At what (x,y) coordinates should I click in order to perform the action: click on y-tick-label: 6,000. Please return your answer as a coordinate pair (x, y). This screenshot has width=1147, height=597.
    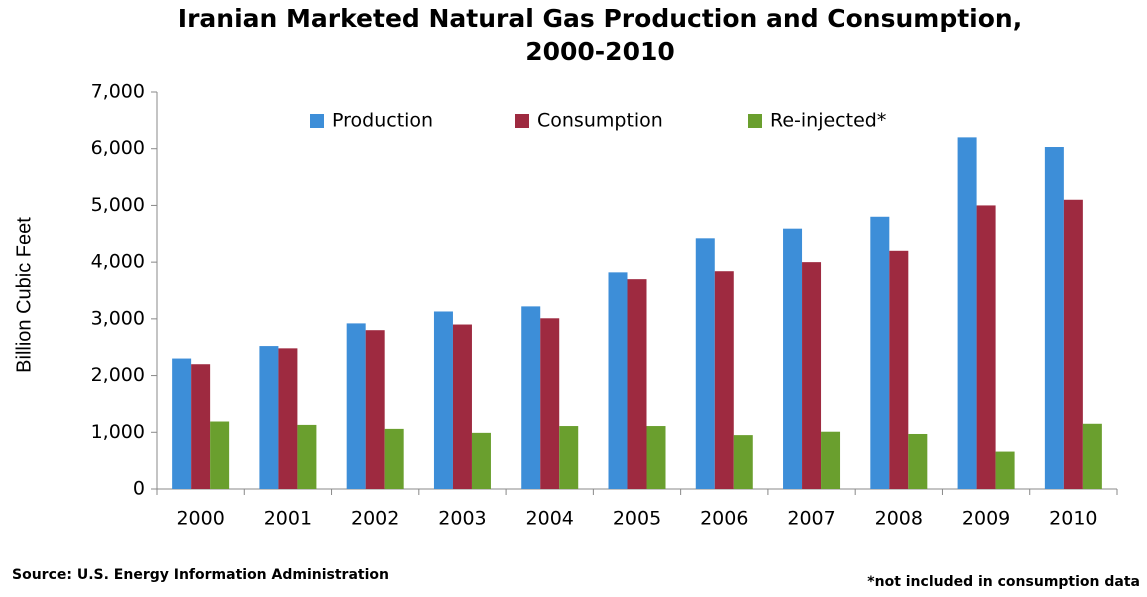
    Looking at the image, I should click on (118, 148).